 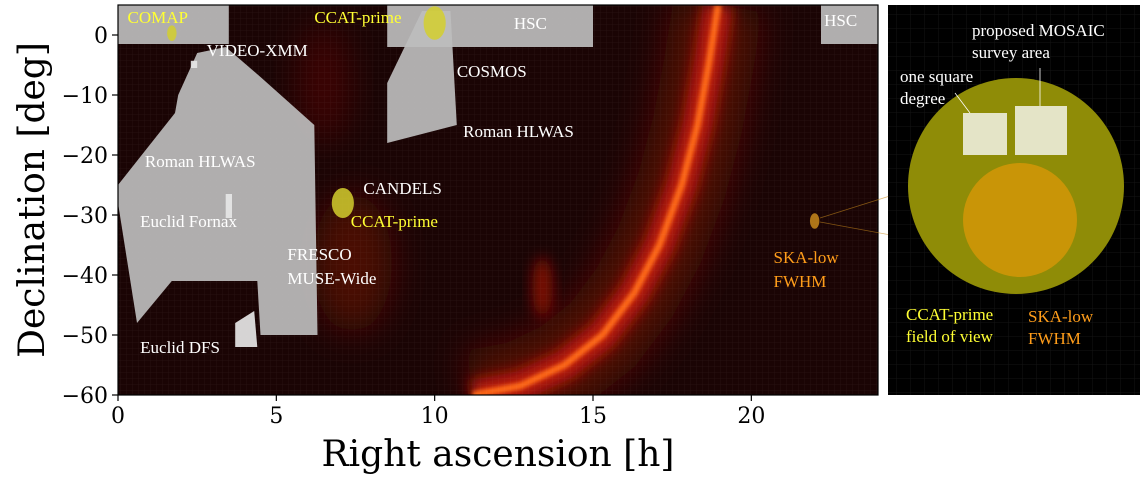 What do you see at coordinates (118, 416) in the screenshot?
I see `x-tick-label: 0` at bounding box center [118, 416].